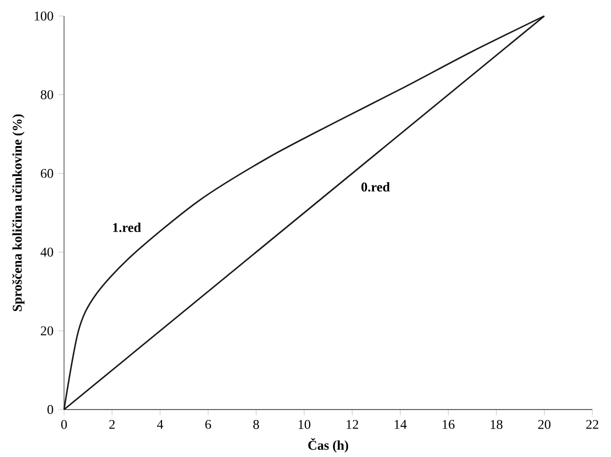 This screenshot has width=611, height=457. I want to click on x-tick-label: 10, so click(304, 424).